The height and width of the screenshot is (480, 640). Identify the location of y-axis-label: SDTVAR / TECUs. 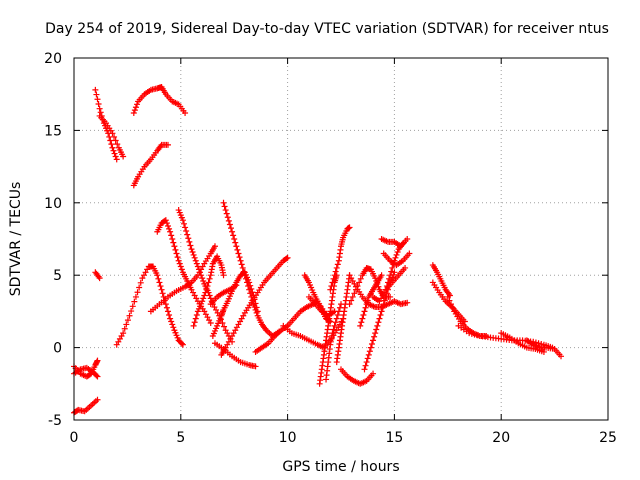
(16, 239).